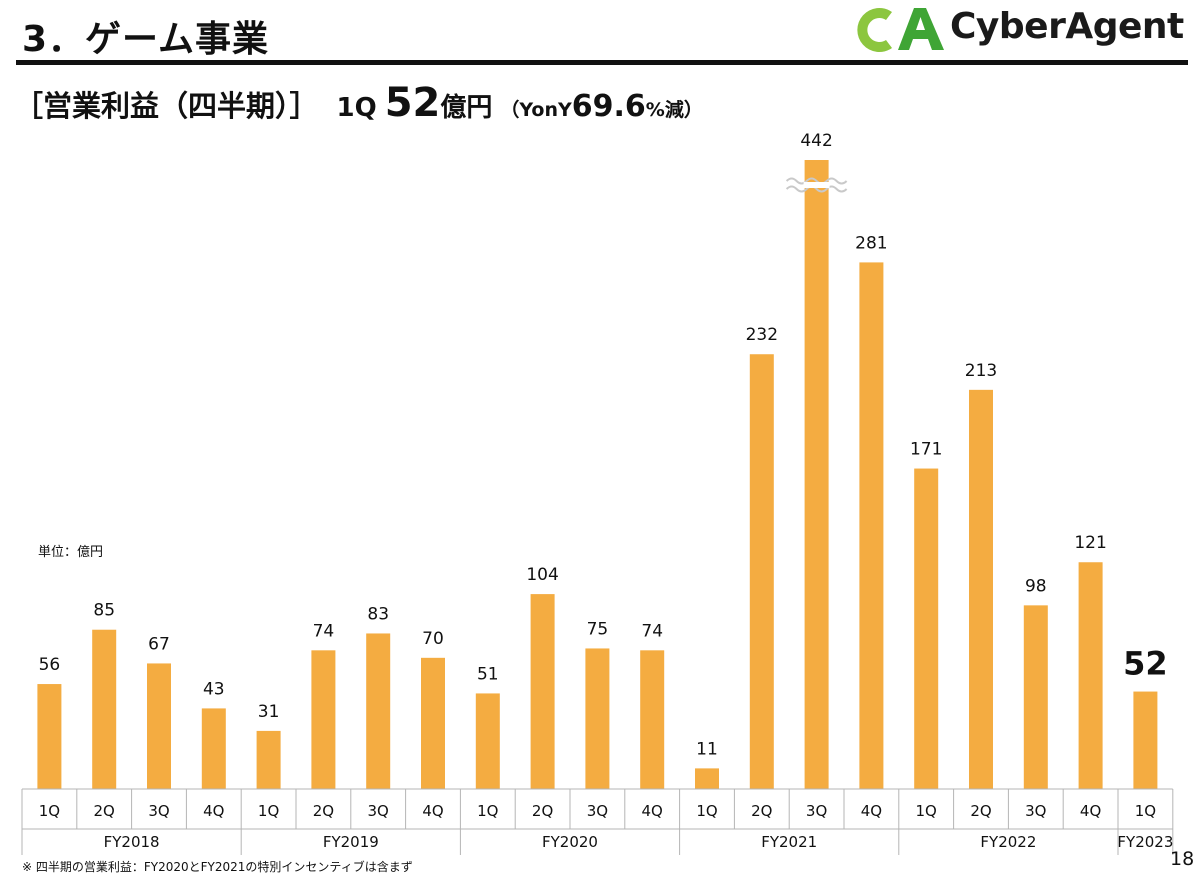 This screenshot has width=1200, height=879. I want to click on bar-fy2022-1q, so click(926, 628).